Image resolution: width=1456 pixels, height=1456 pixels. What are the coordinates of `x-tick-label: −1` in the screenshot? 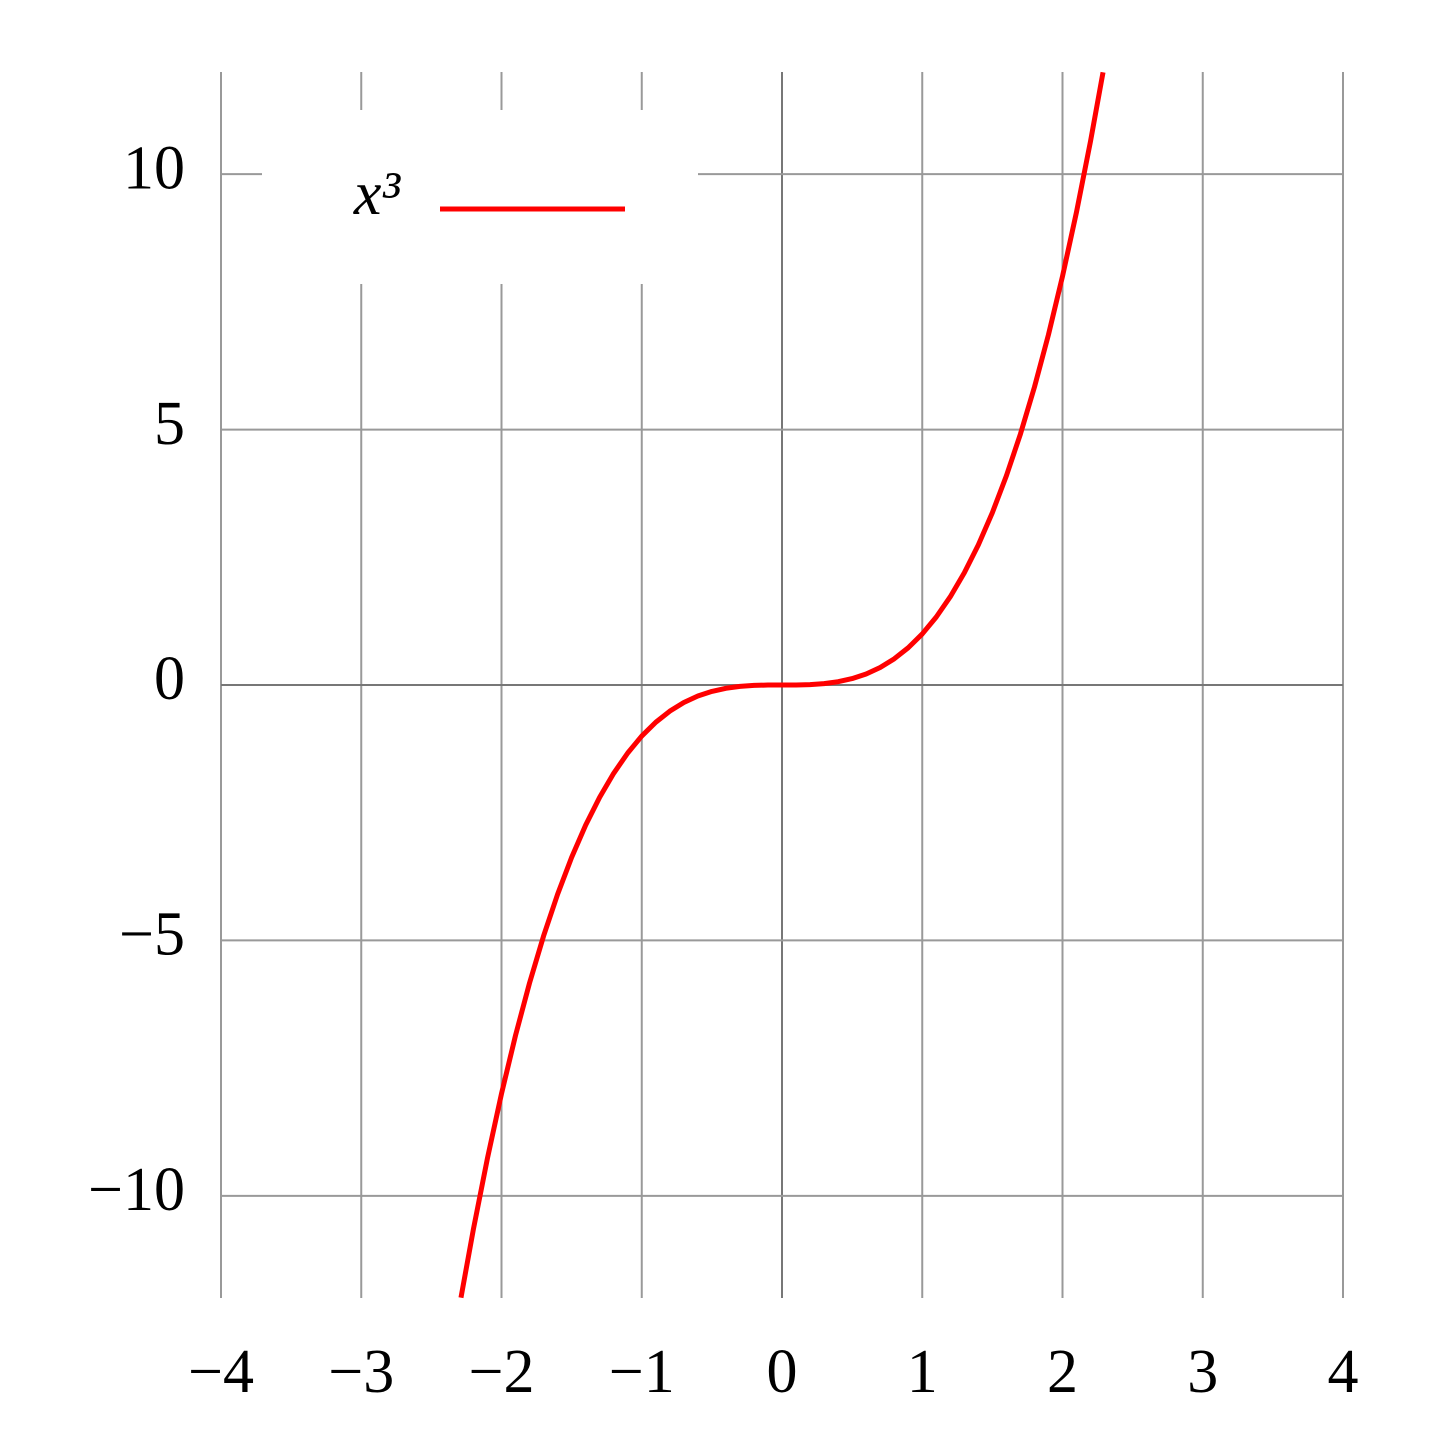 It's located at (642, 1372).